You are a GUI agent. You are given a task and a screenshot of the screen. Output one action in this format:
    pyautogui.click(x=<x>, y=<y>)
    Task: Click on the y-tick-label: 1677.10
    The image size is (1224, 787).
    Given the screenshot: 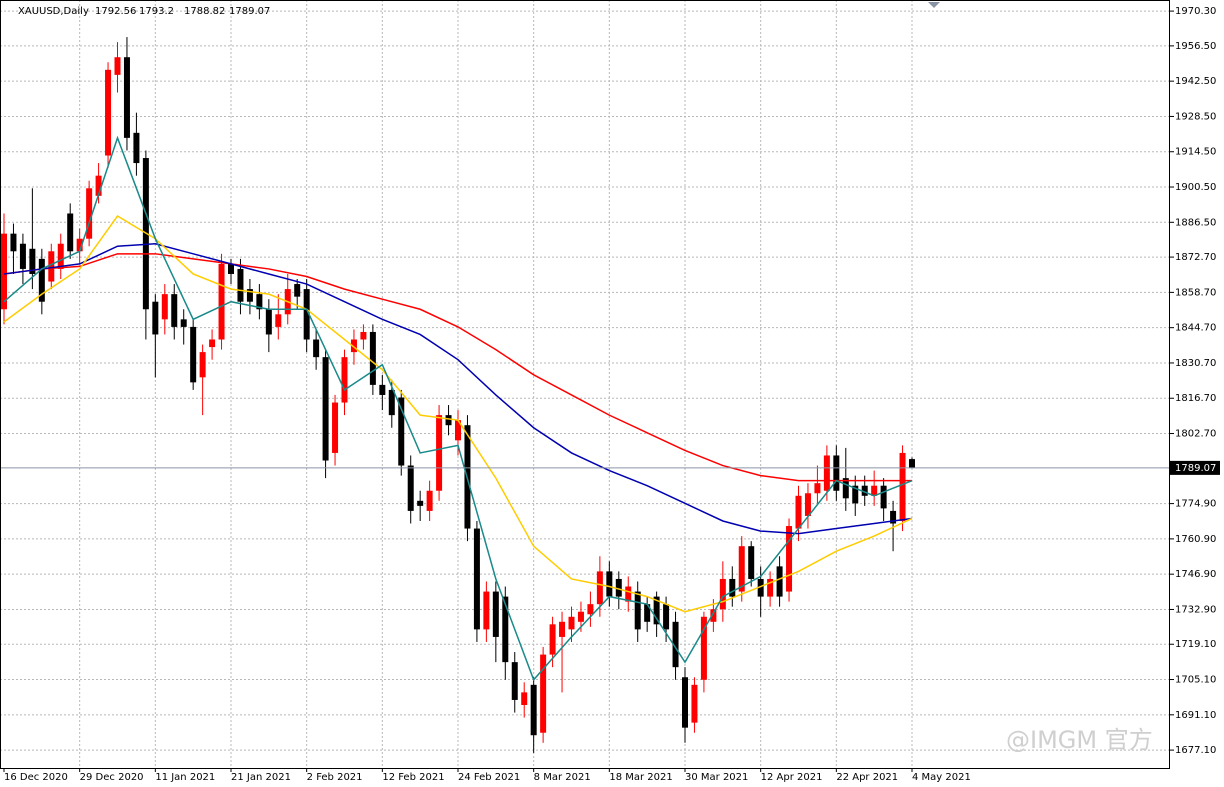 What is the action you would take?
    pyautogui.click(x=1195, y=750)
    